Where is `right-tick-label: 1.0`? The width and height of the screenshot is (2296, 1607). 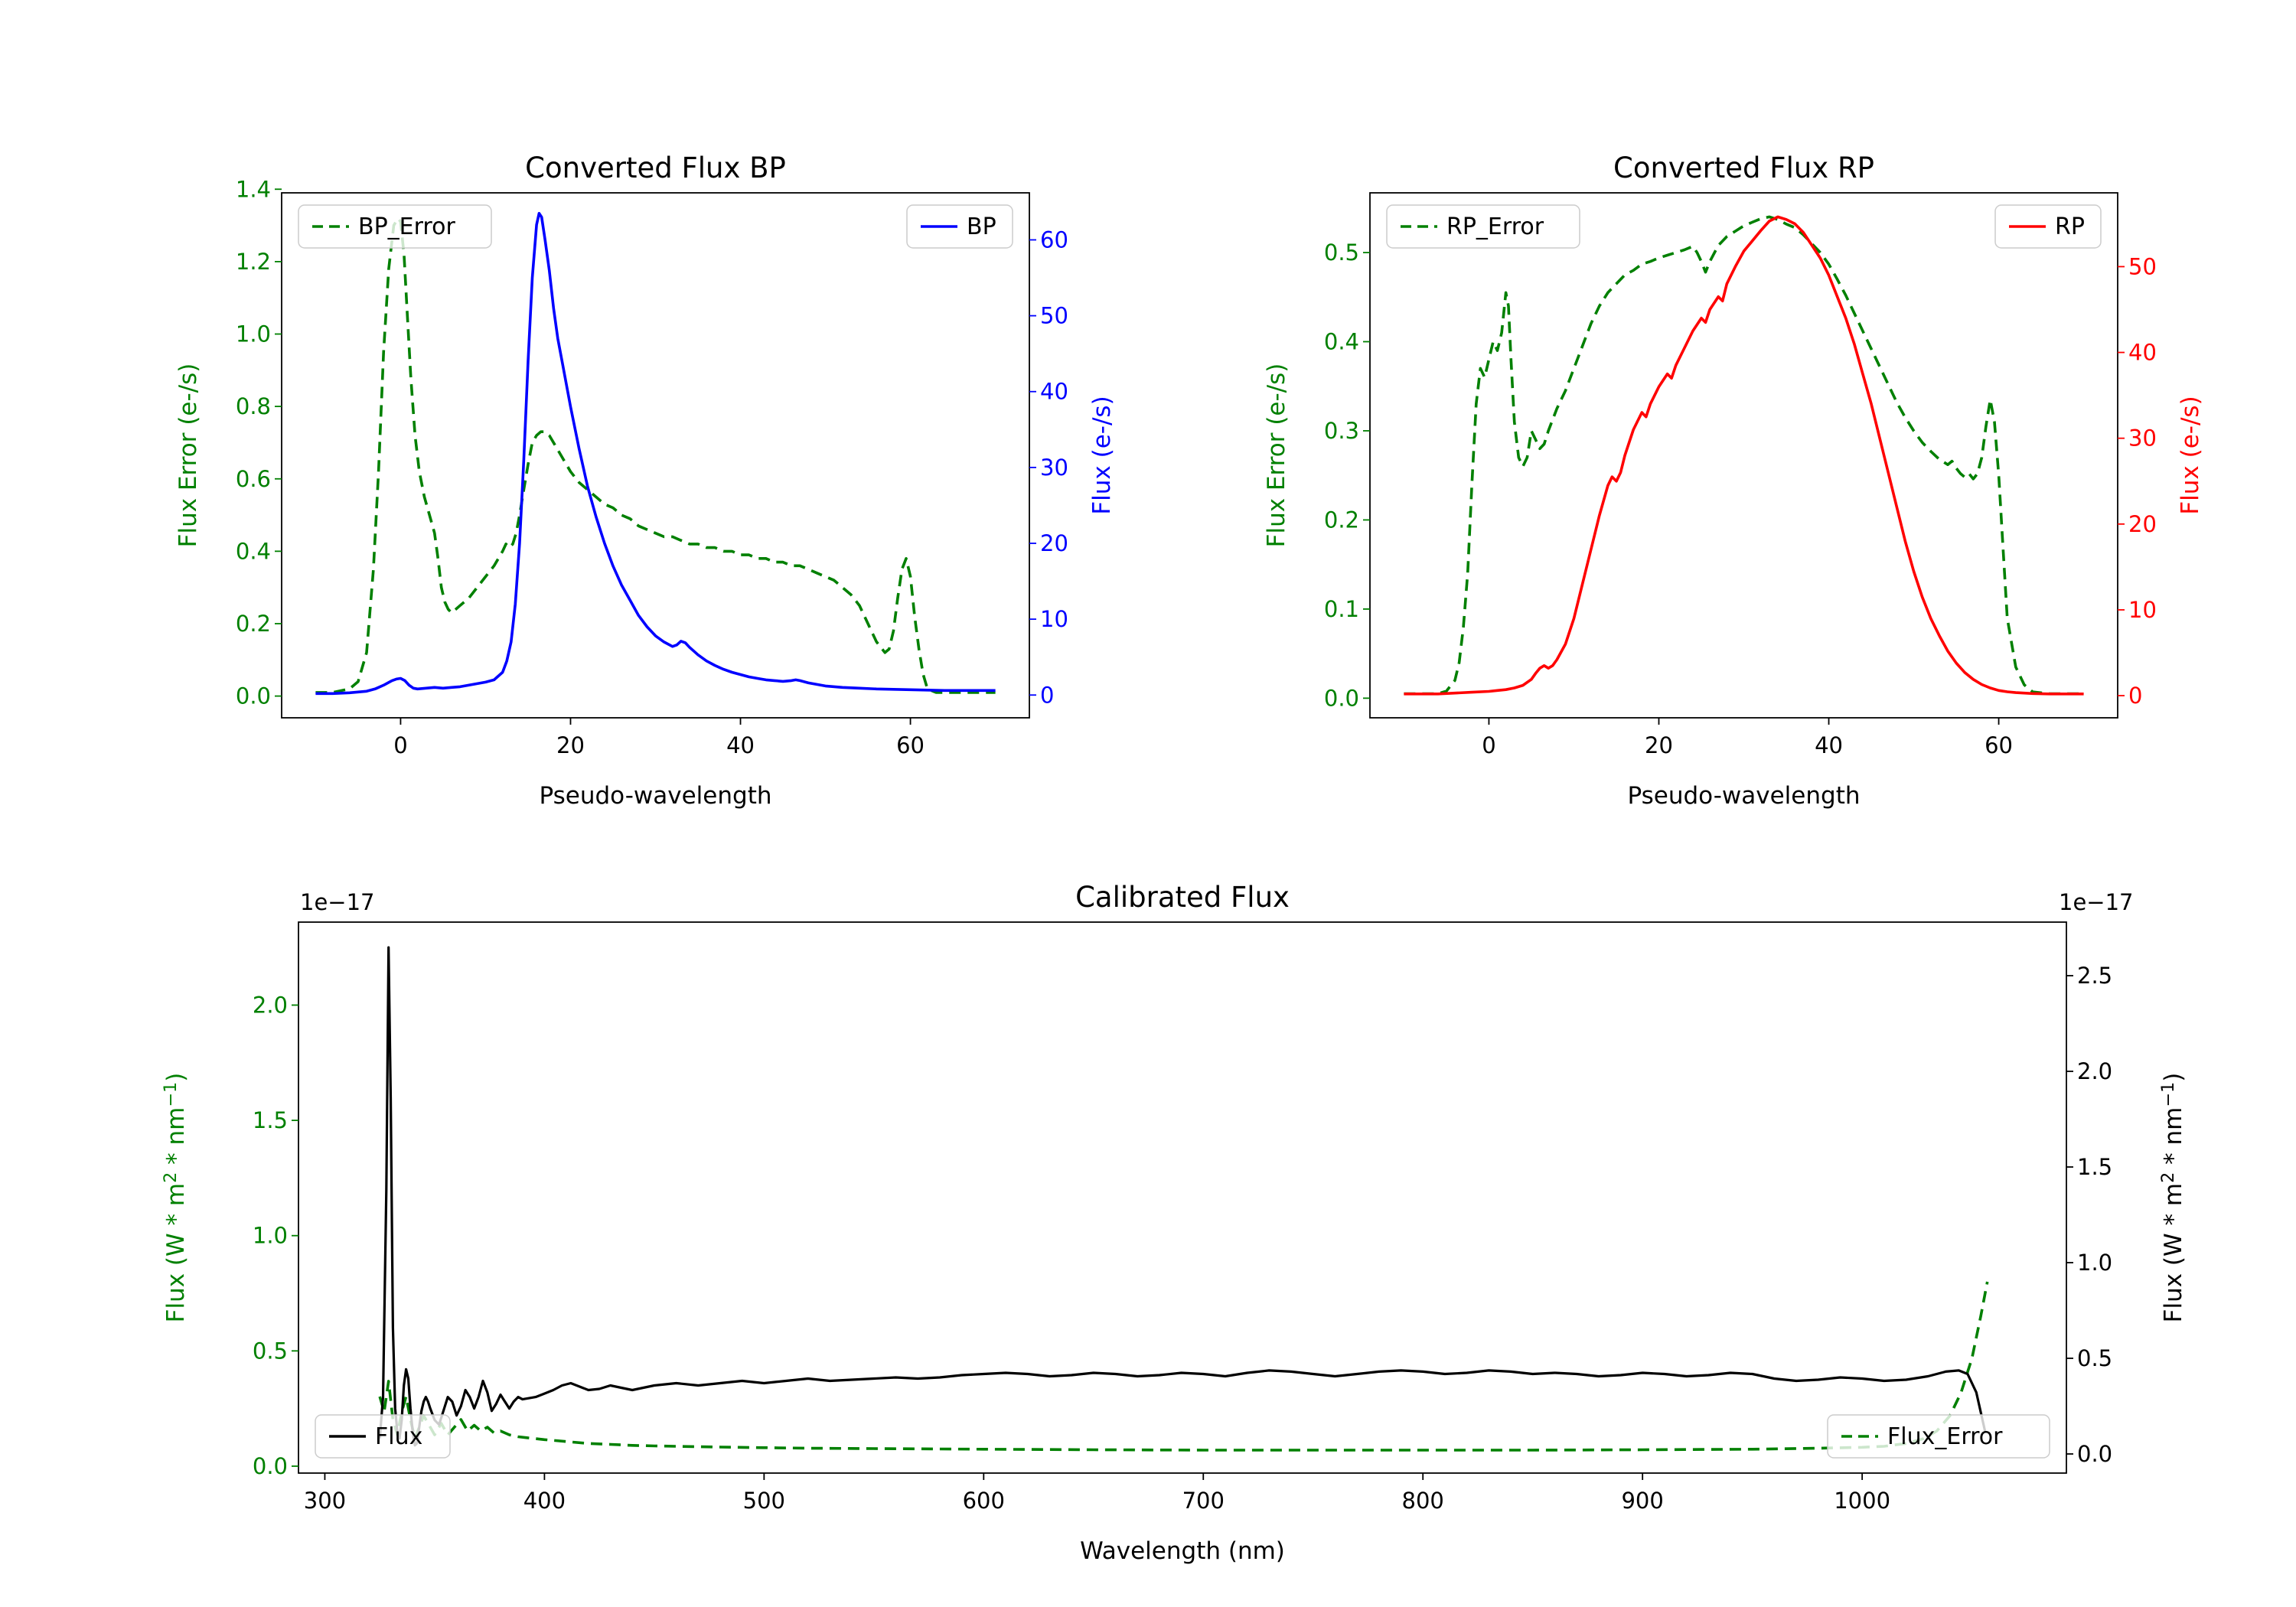
right-tick-label: 1.0 is located at coordinates (2094, 1263).